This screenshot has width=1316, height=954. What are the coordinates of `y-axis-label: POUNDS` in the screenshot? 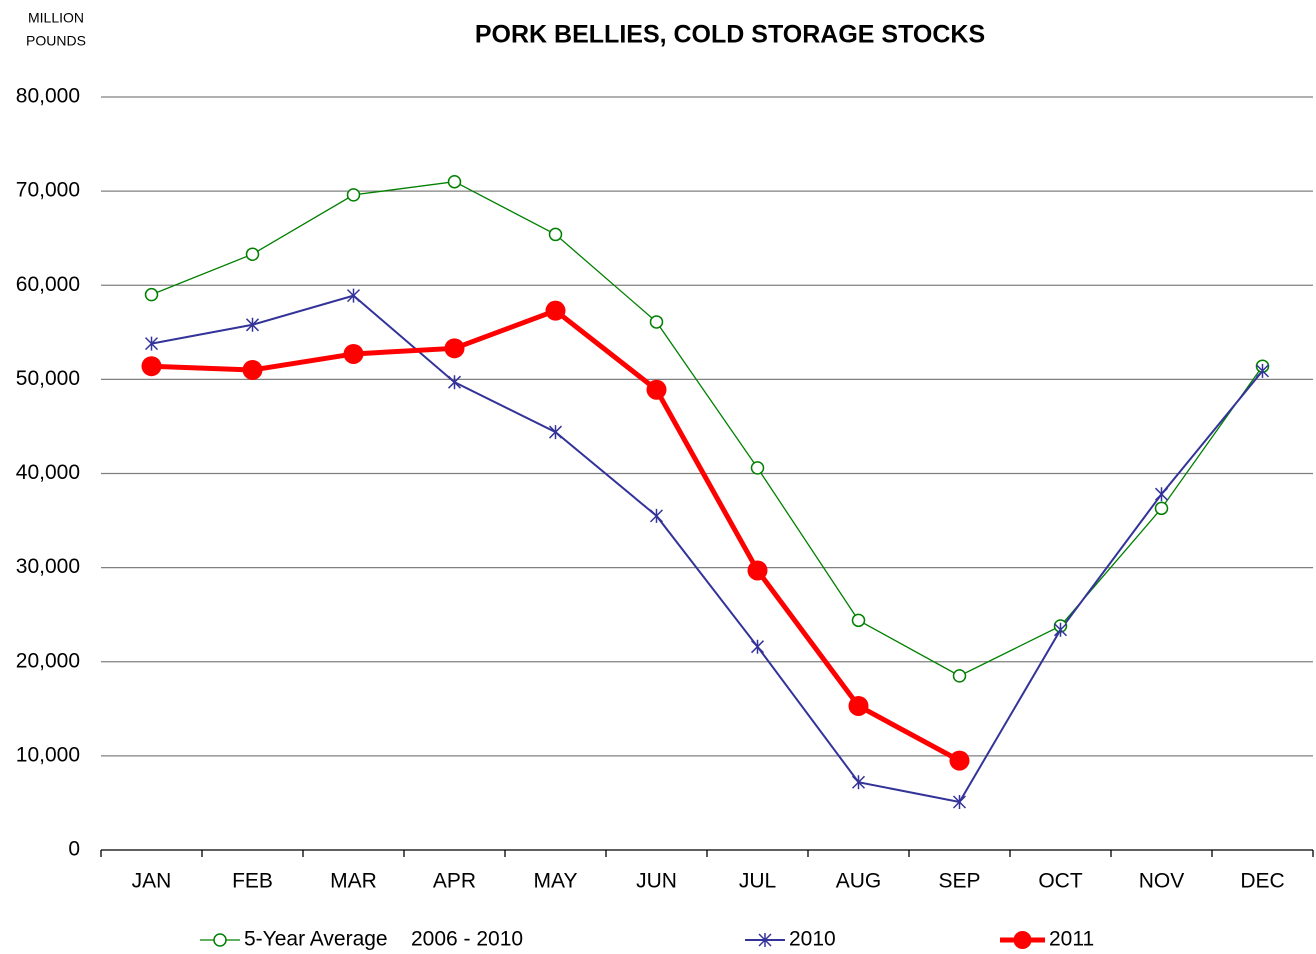 It's located at (56, 41).